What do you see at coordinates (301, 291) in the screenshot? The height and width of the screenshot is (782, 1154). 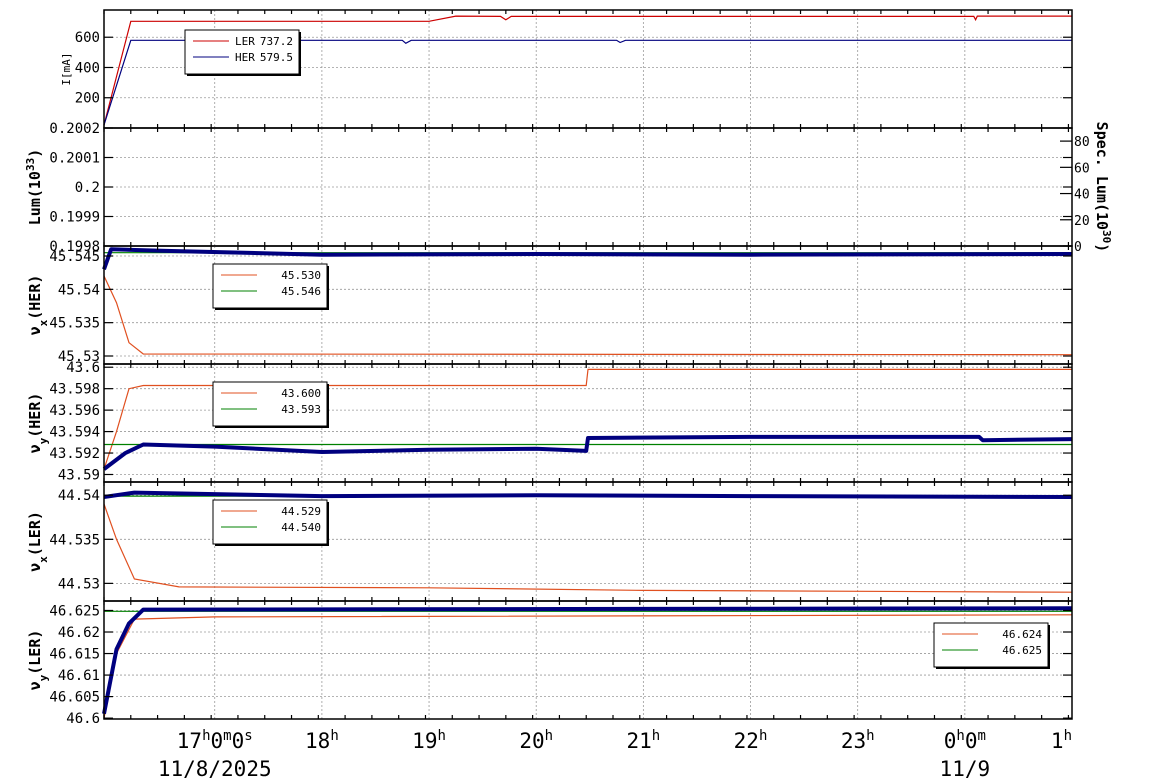 I see `legend-value: 45.546` at bounding box center [301, 291].